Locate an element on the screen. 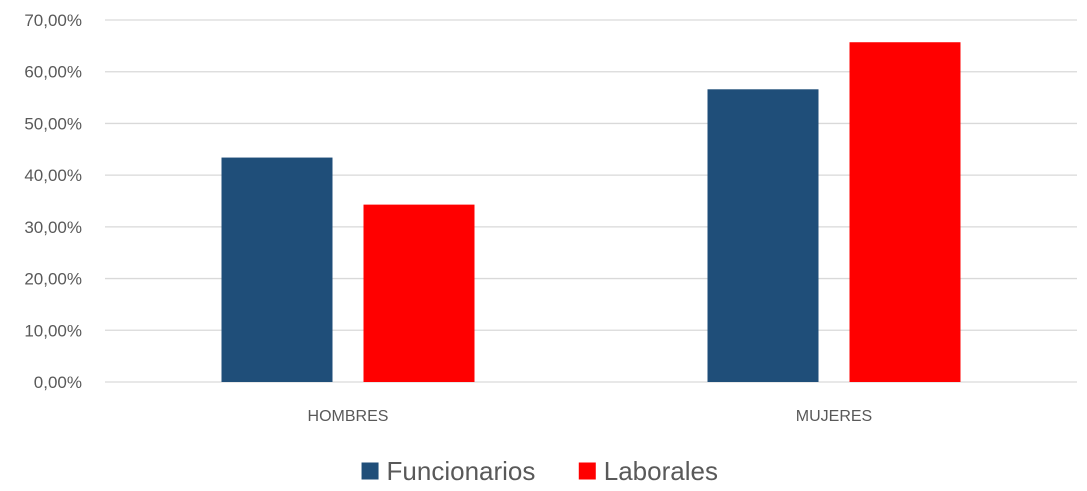  y-tick-label: 70,00% is located at coordinates (53, 20).